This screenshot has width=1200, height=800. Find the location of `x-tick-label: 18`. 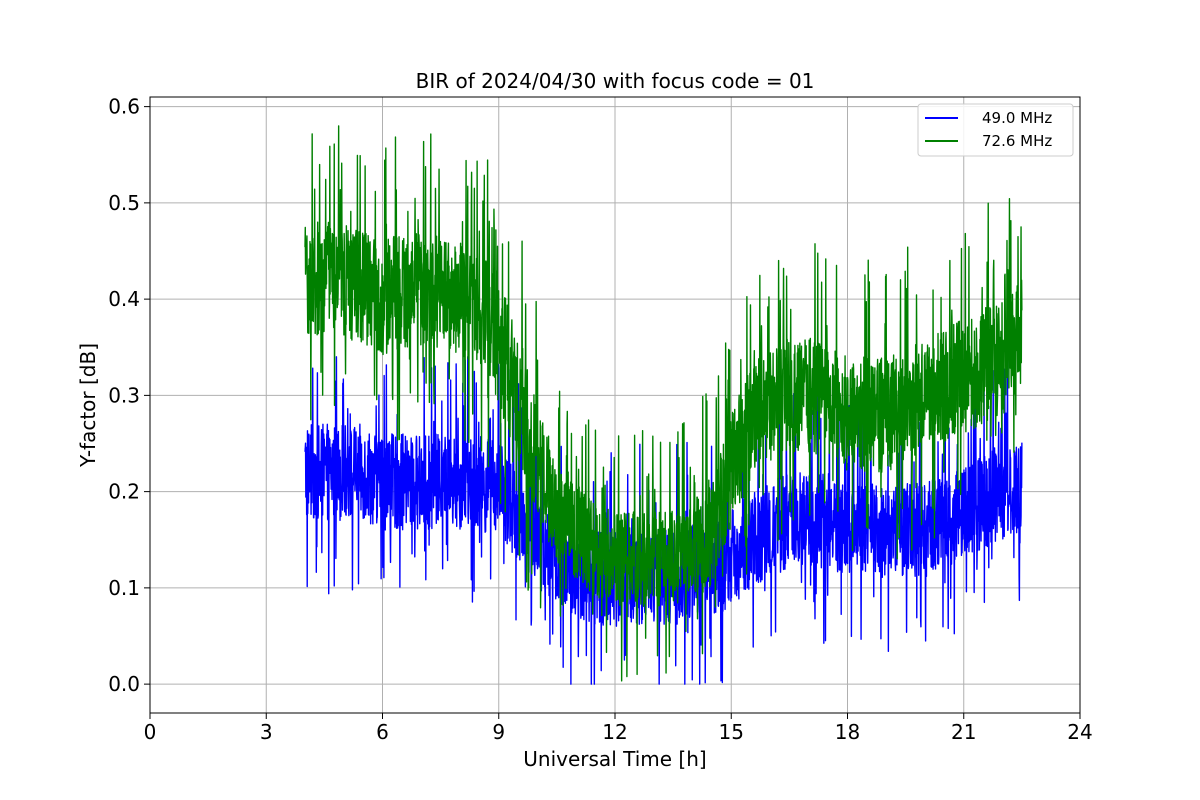

x-tick-label: 18 is located at coordinates (847, 732).